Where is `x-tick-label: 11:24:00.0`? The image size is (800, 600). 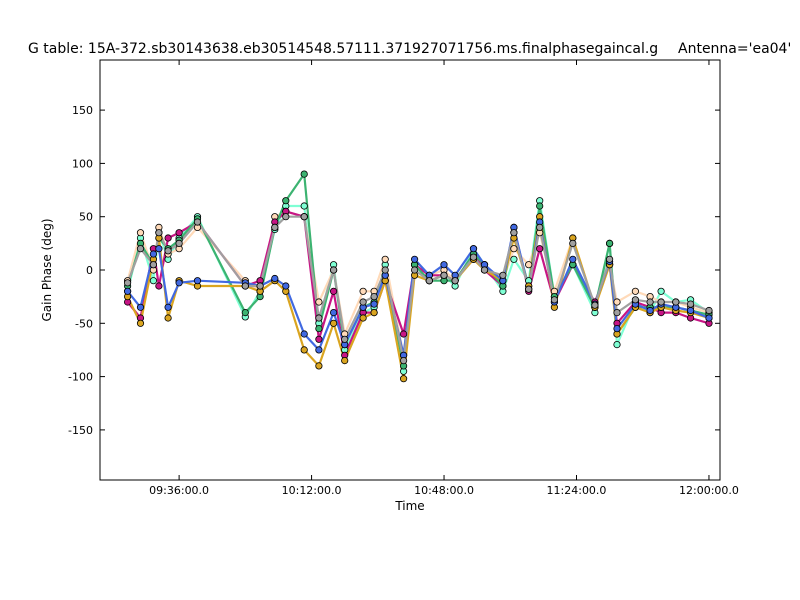 x-tick-label: 11:24:00.0 is located at coordinates (577, 490).